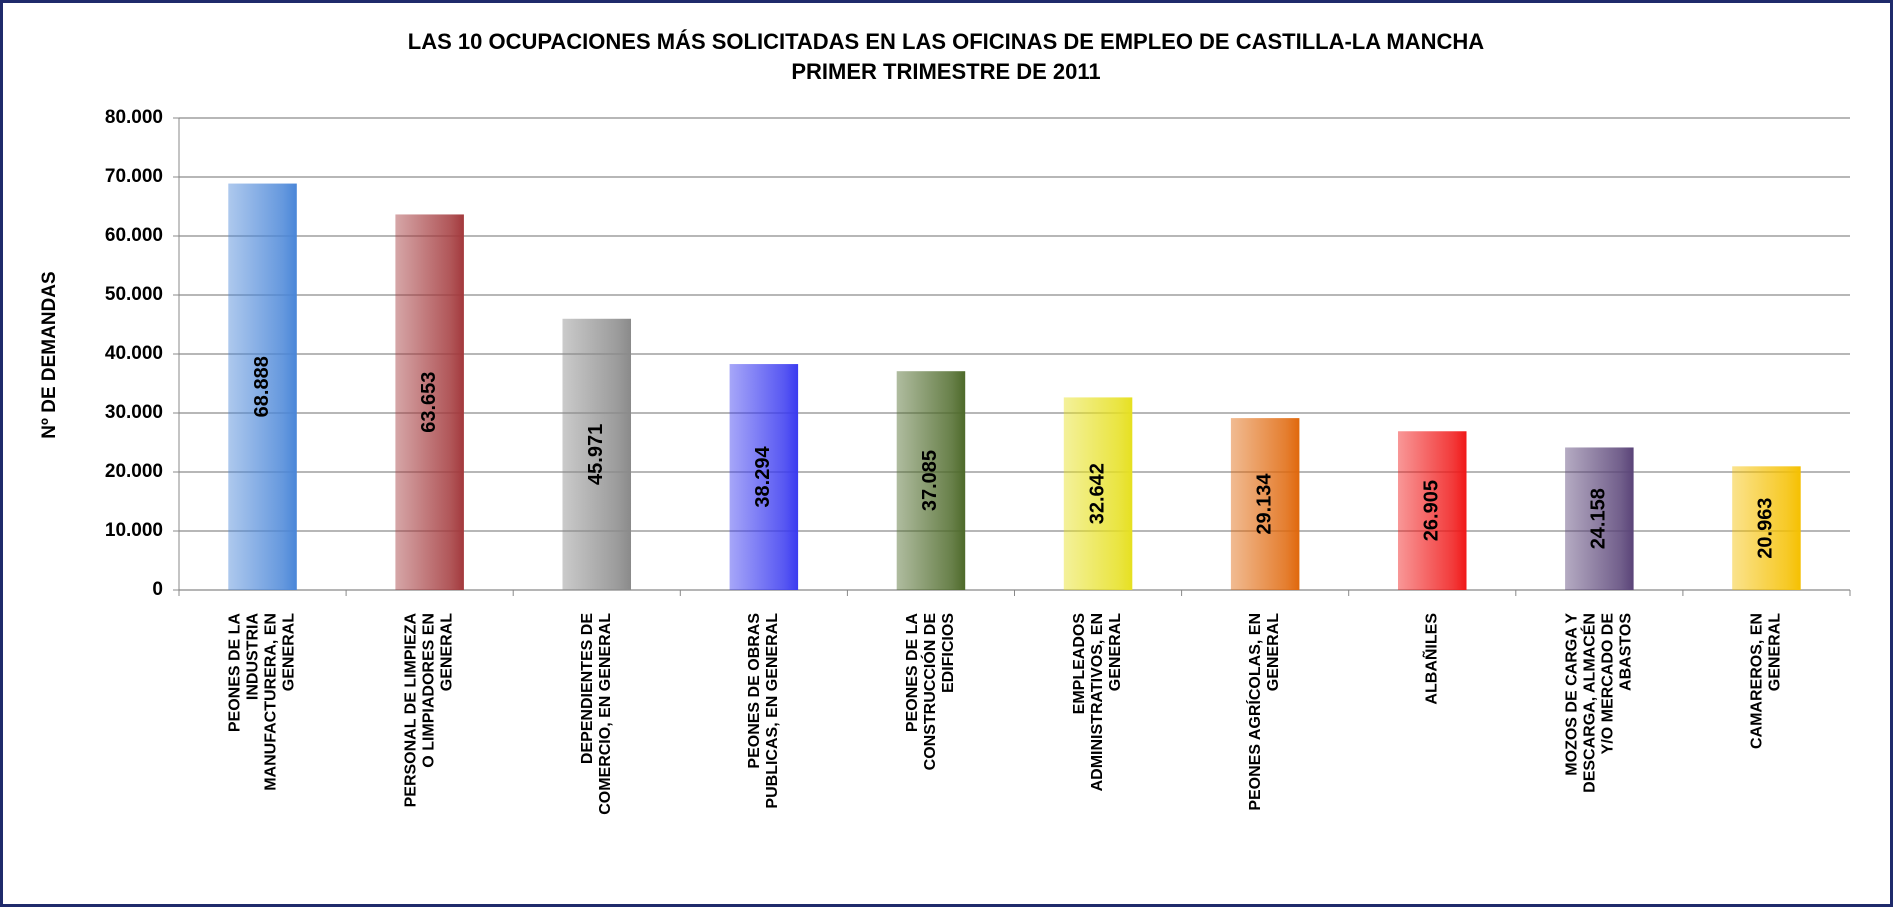  I want to click on value-label: 26.905, so click(1432, 510).